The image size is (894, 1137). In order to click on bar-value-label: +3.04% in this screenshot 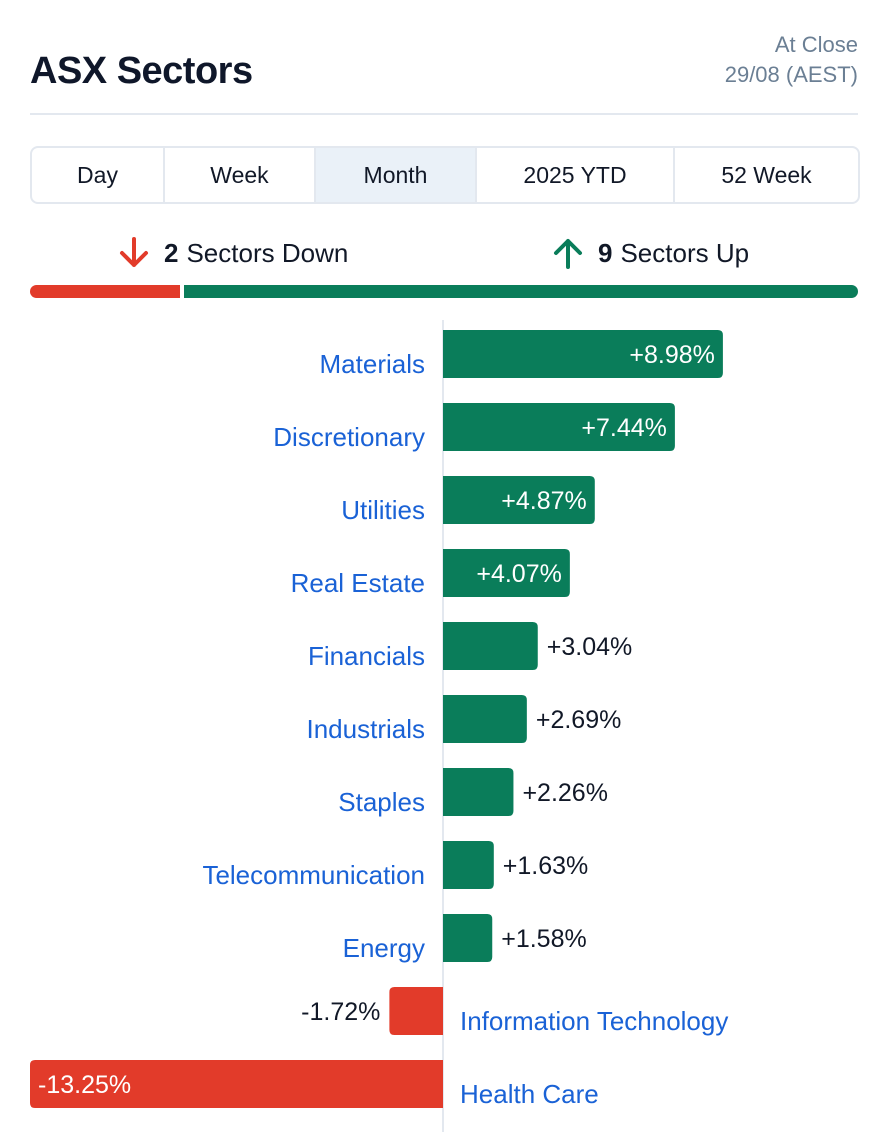, I will do `click(590, 647)`.